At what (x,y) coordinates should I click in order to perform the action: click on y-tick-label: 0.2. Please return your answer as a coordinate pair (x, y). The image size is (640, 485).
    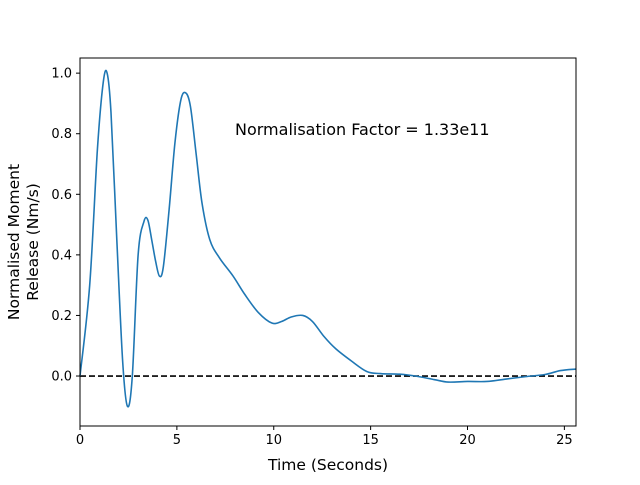
    Looking at the image, I should click on (61, 316).